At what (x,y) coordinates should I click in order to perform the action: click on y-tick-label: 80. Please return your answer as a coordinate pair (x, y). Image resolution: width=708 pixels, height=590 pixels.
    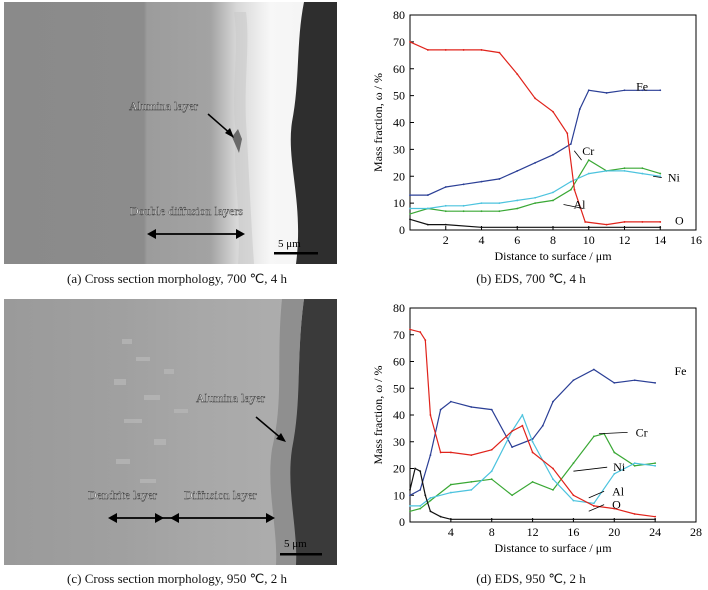
    Looking at the image, I should click on (399, 308).